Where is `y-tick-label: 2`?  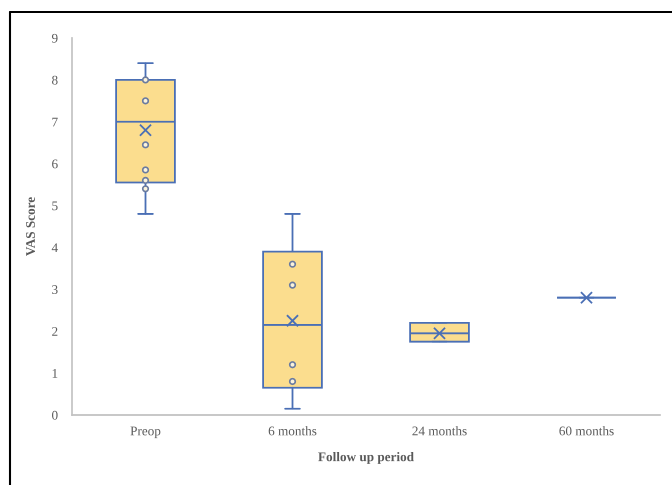 y-tick-label: 2 is located at coordinates (55, 331).